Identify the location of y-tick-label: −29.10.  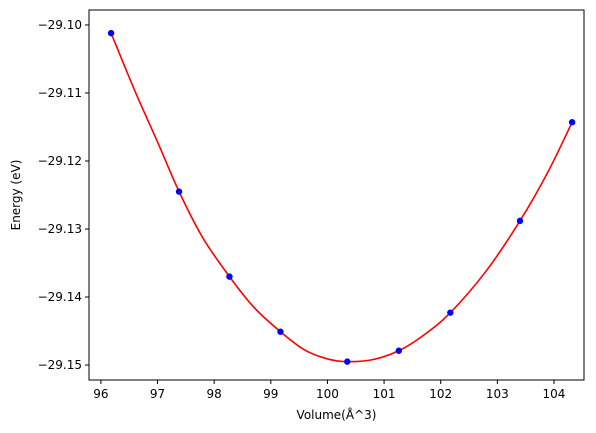
(60, 25).